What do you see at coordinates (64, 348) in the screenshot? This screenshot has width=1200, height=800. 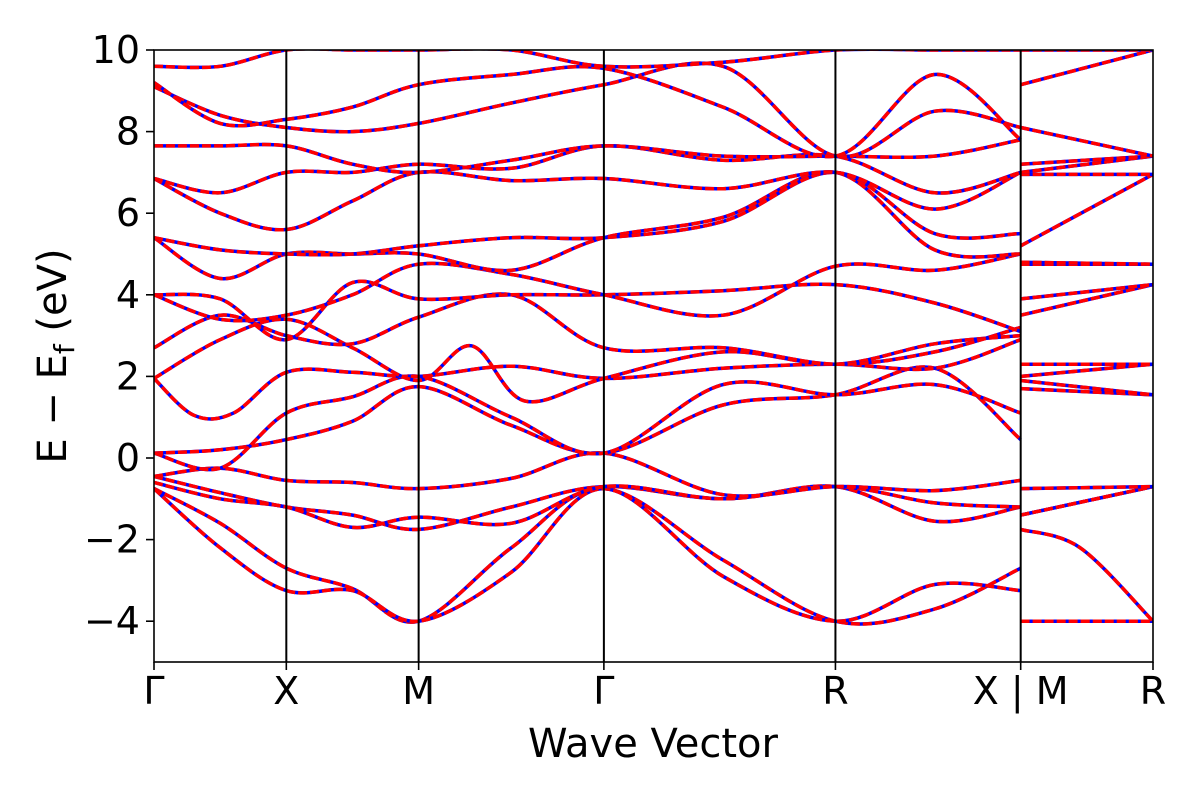 I see `y-axis-title-sub: f` at bounding box center [64, 348].